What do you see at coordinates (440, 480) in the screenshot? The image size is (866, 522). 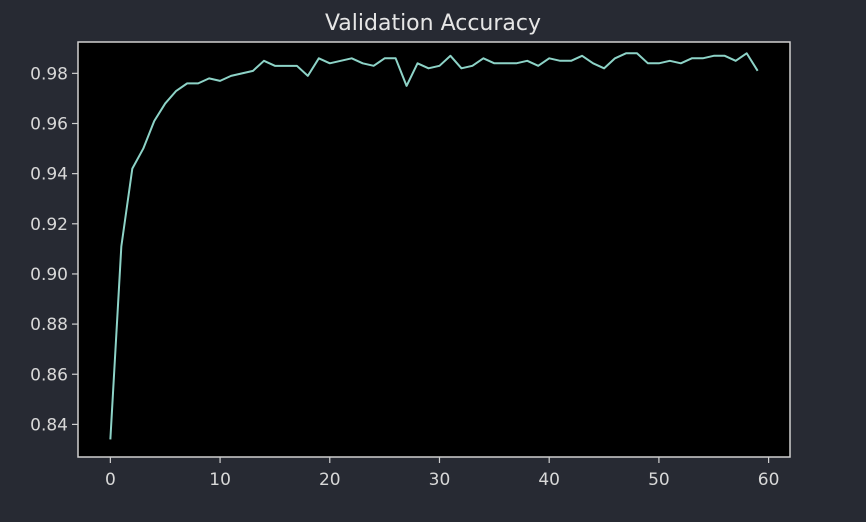 I see `x-tick-label: 30` at bounding box center [440, 480].